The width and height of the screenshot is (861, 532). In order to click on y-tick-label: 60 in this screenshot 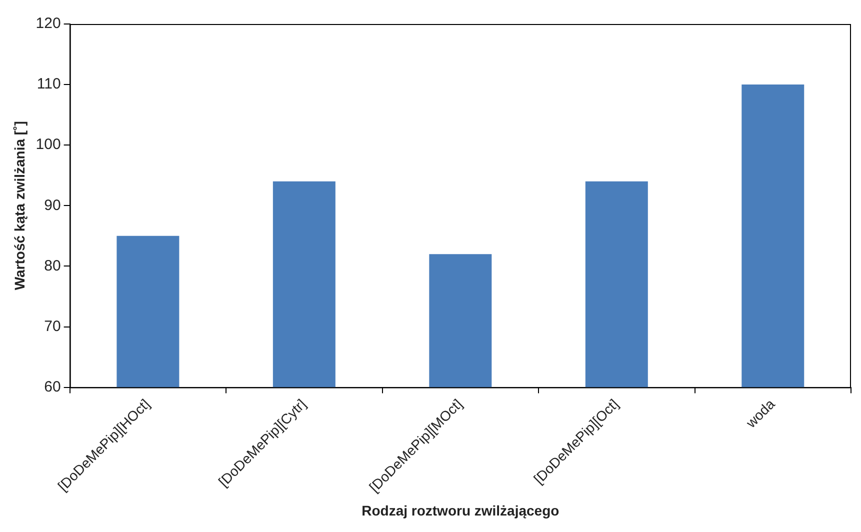, I will do `click(52, 387)`.